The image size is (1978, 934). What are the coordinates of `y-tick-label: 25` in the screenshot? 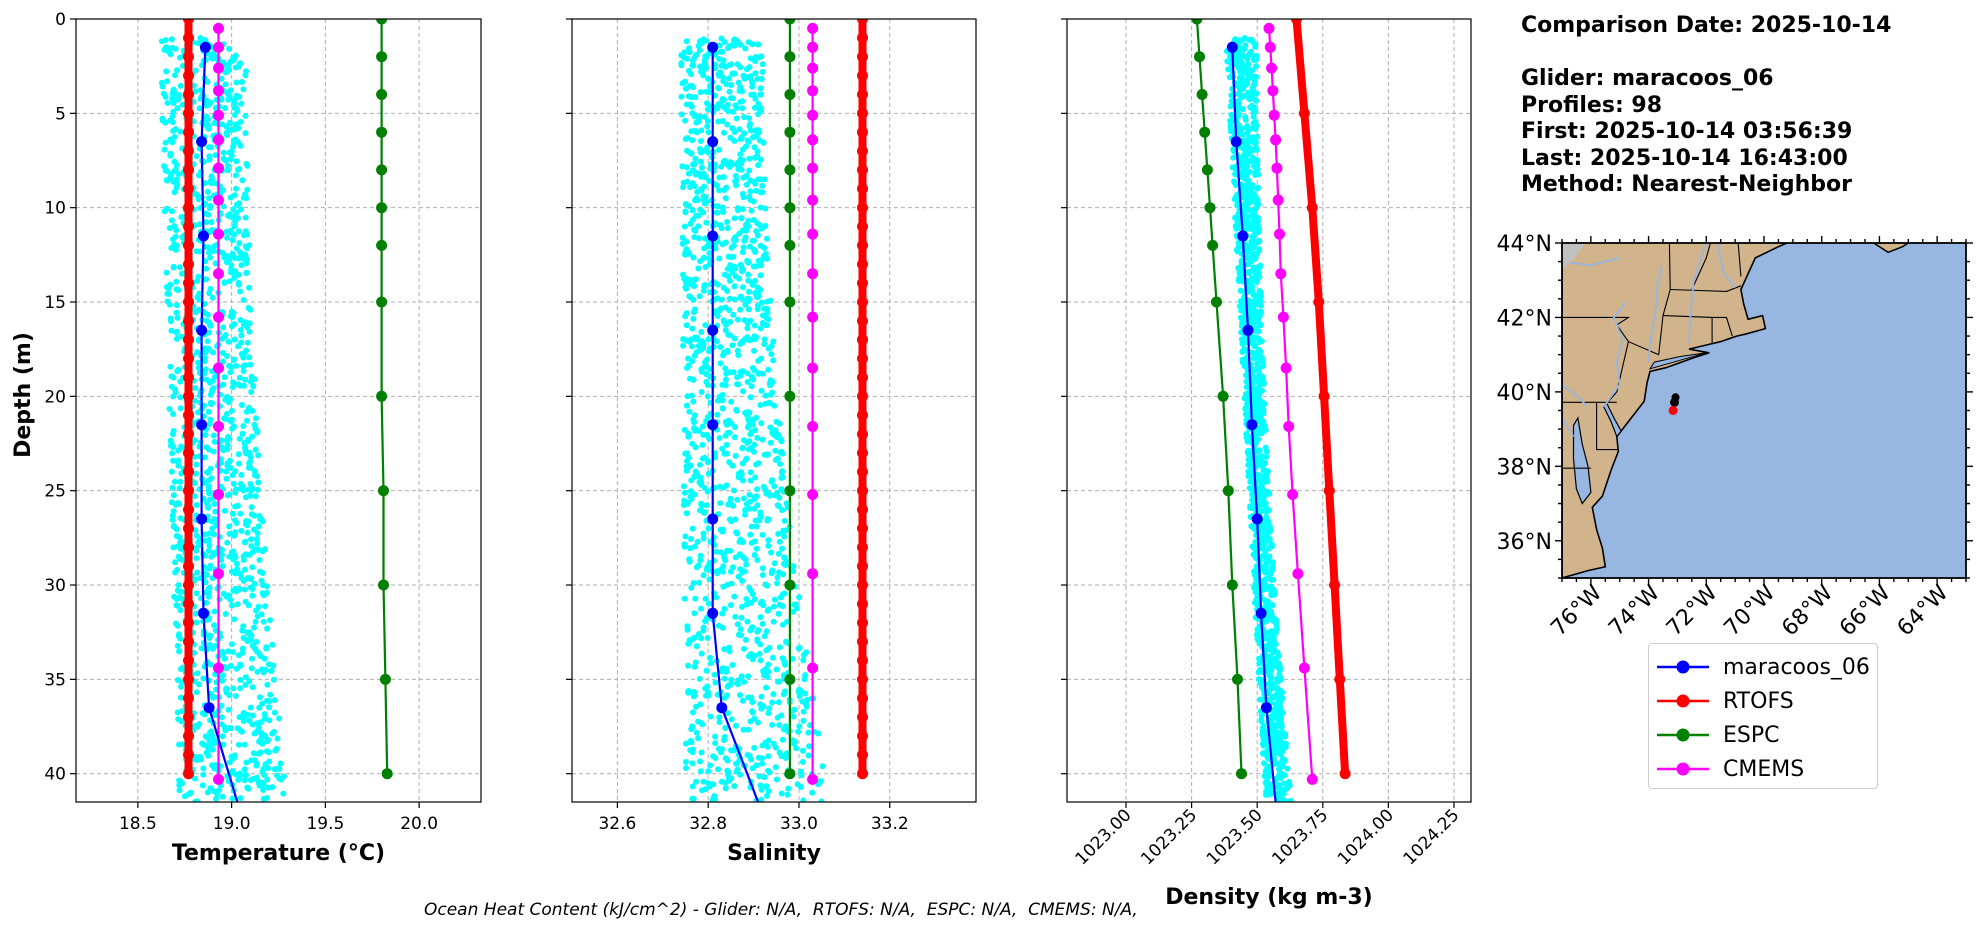 It's located at (55, 492).